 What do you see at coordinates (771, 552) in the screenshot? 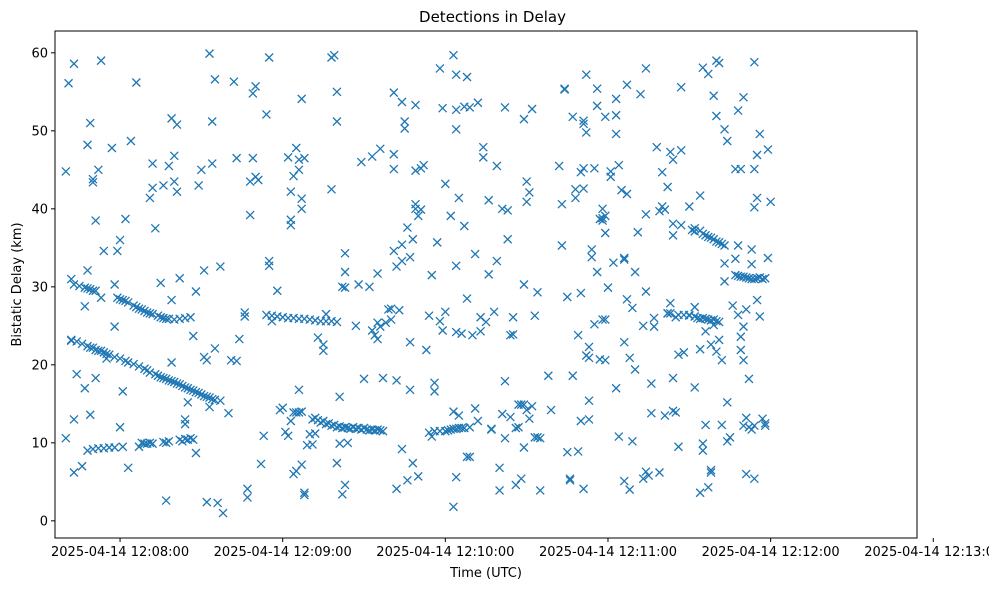
I see `x-tick-label: 2025-04-14 12:12:00` at bounding box center [771, 552].